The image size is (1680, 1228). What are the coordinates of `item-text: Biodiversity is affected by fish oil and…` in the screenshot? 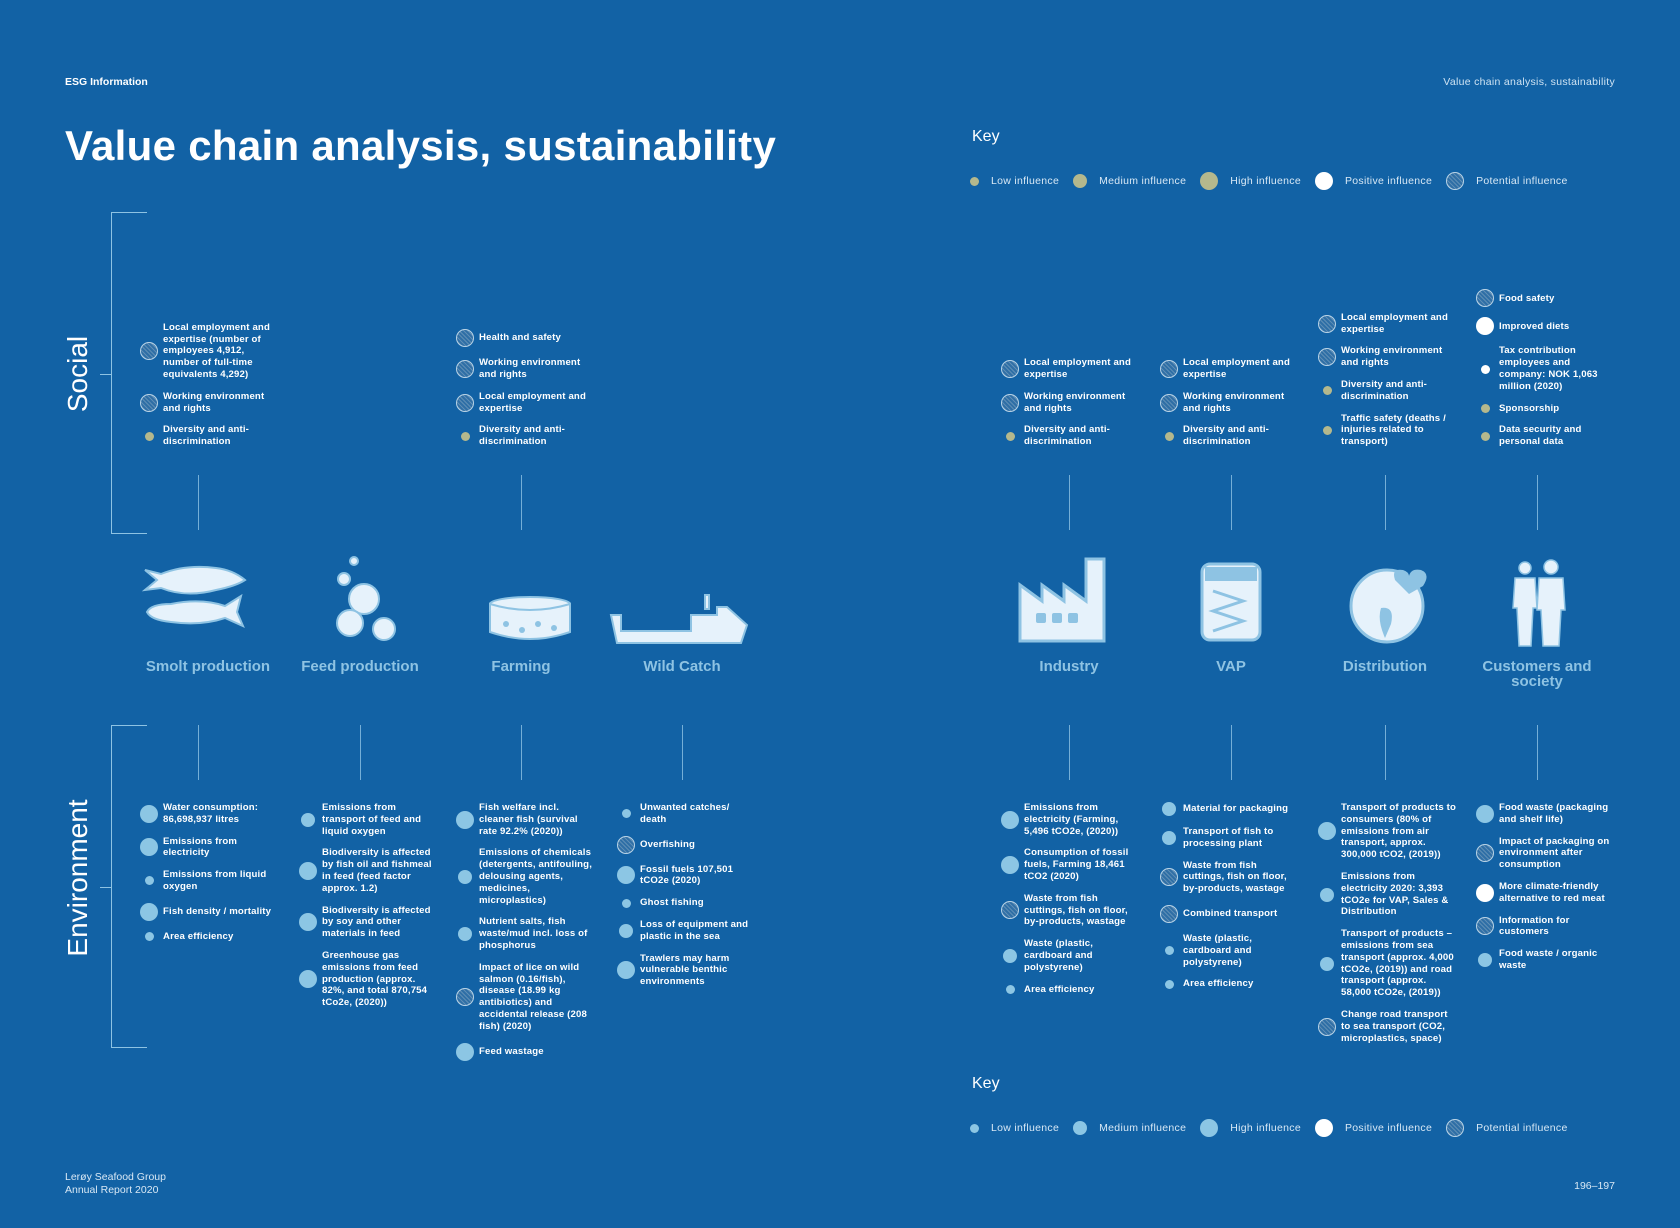 It's located at (377, 870).